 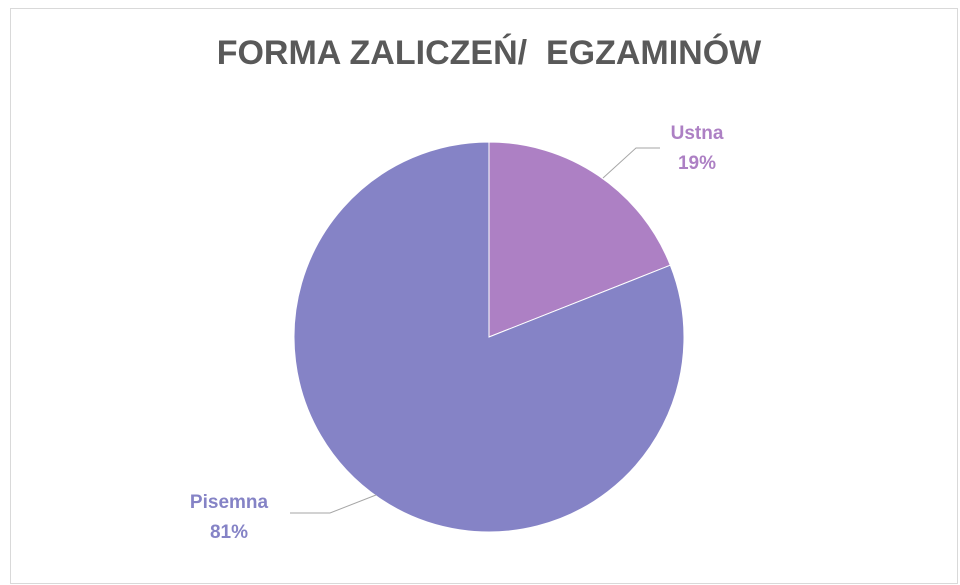 I want to click on value-label: 19%, so click(x=697, y=163).